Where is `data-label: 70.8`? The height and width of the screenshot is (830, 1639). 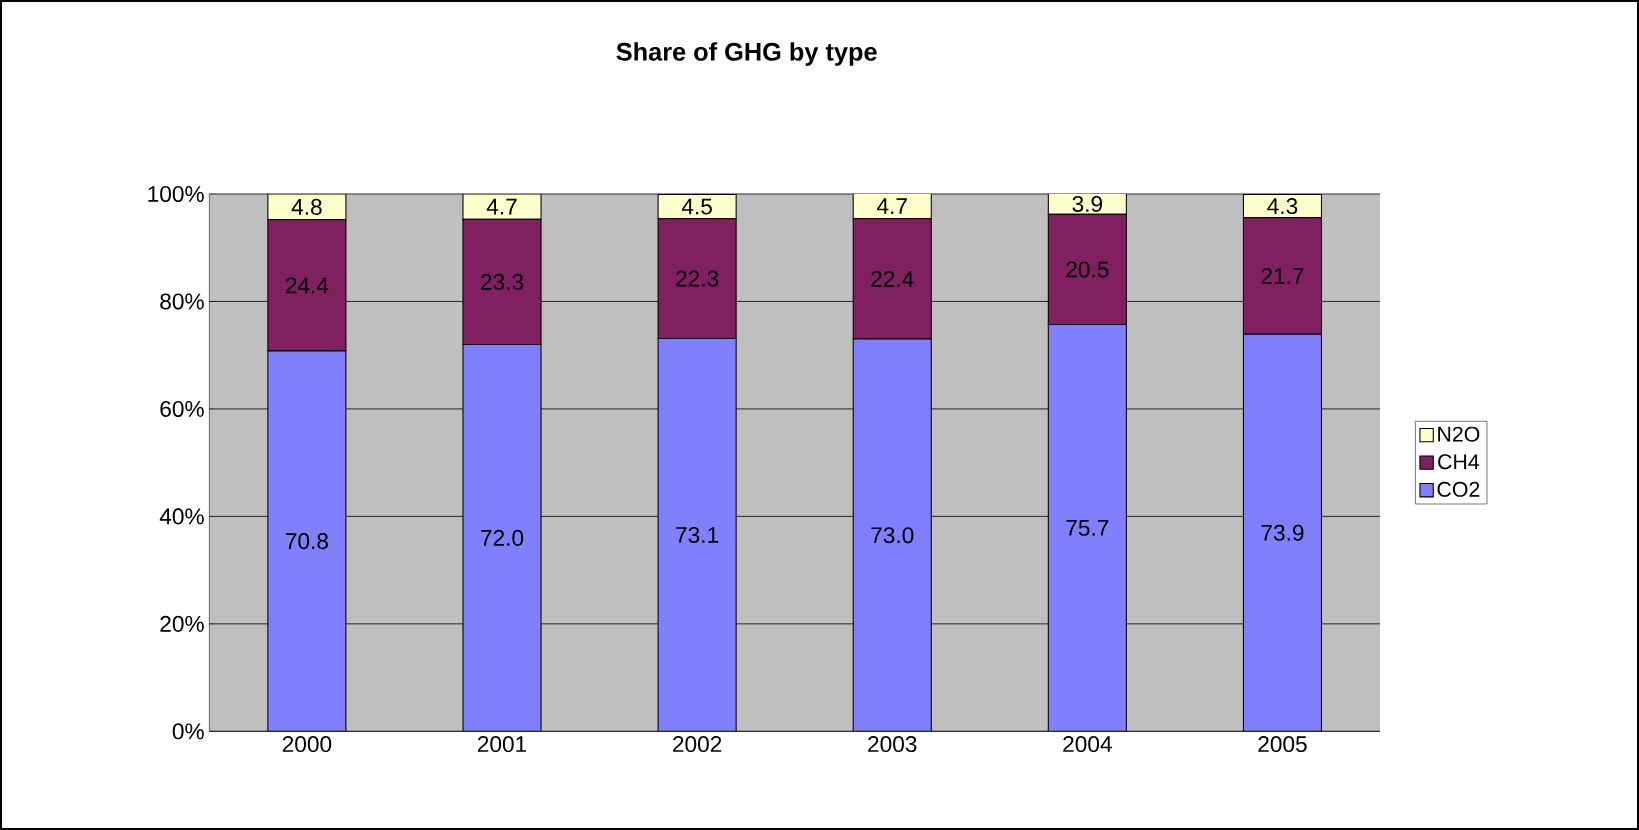 data-label: 70.8 is located at coordinates (307, 541).